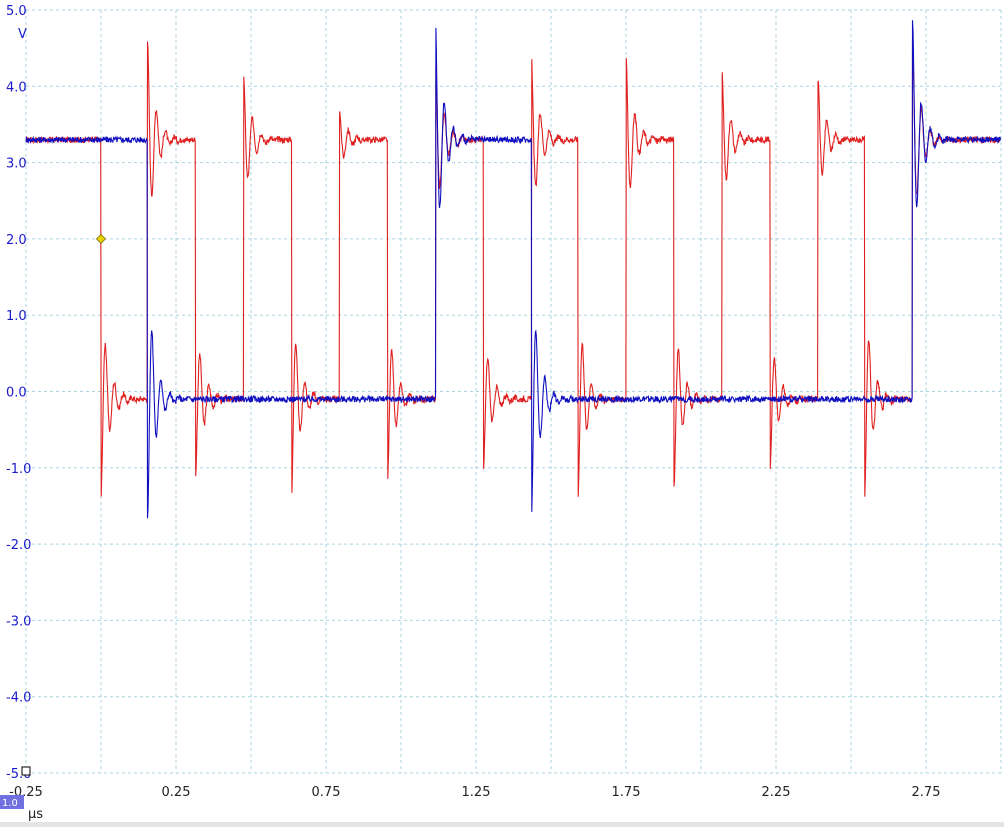 This screenshot has width=1004, height=827. I want to click on y-tick-label: -3.0, so click(18, 621).